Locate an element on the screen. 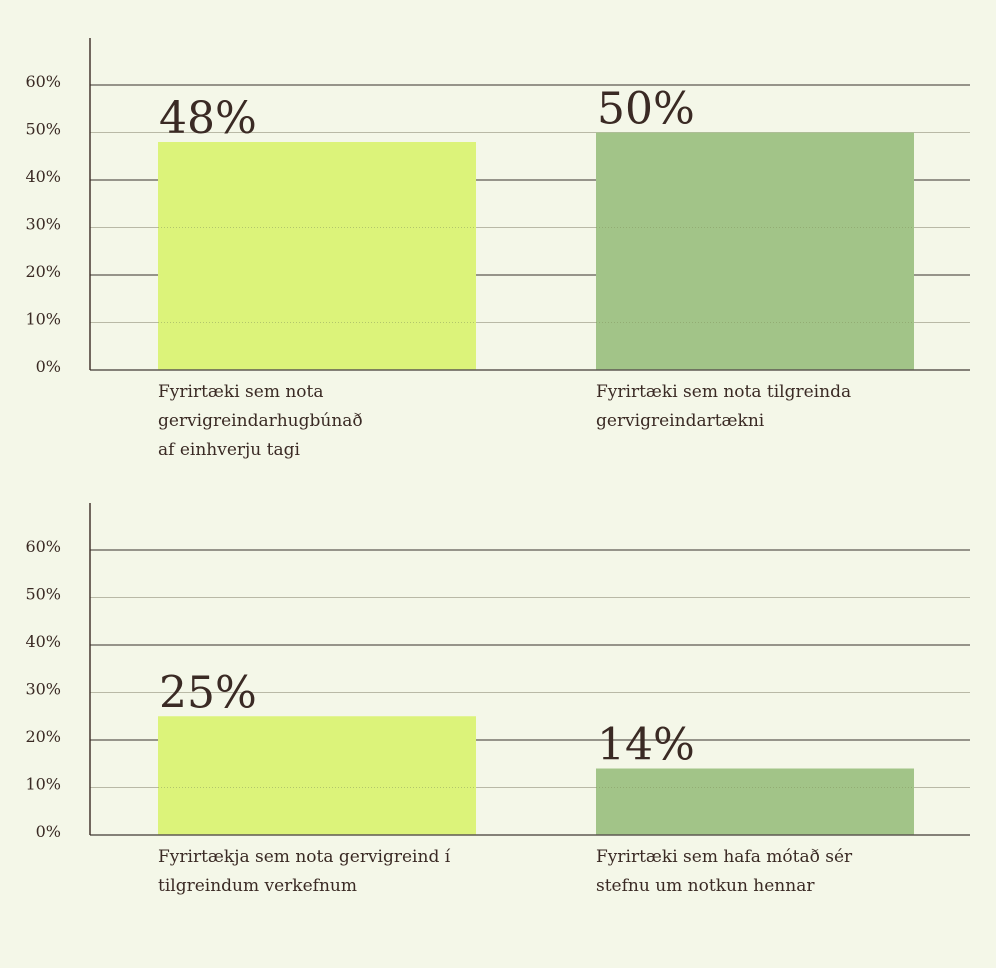 The height and width of the screenshot is (968, 996). category-label-line: gervigreindarhugbúnað is located at coordinates (260, 421).